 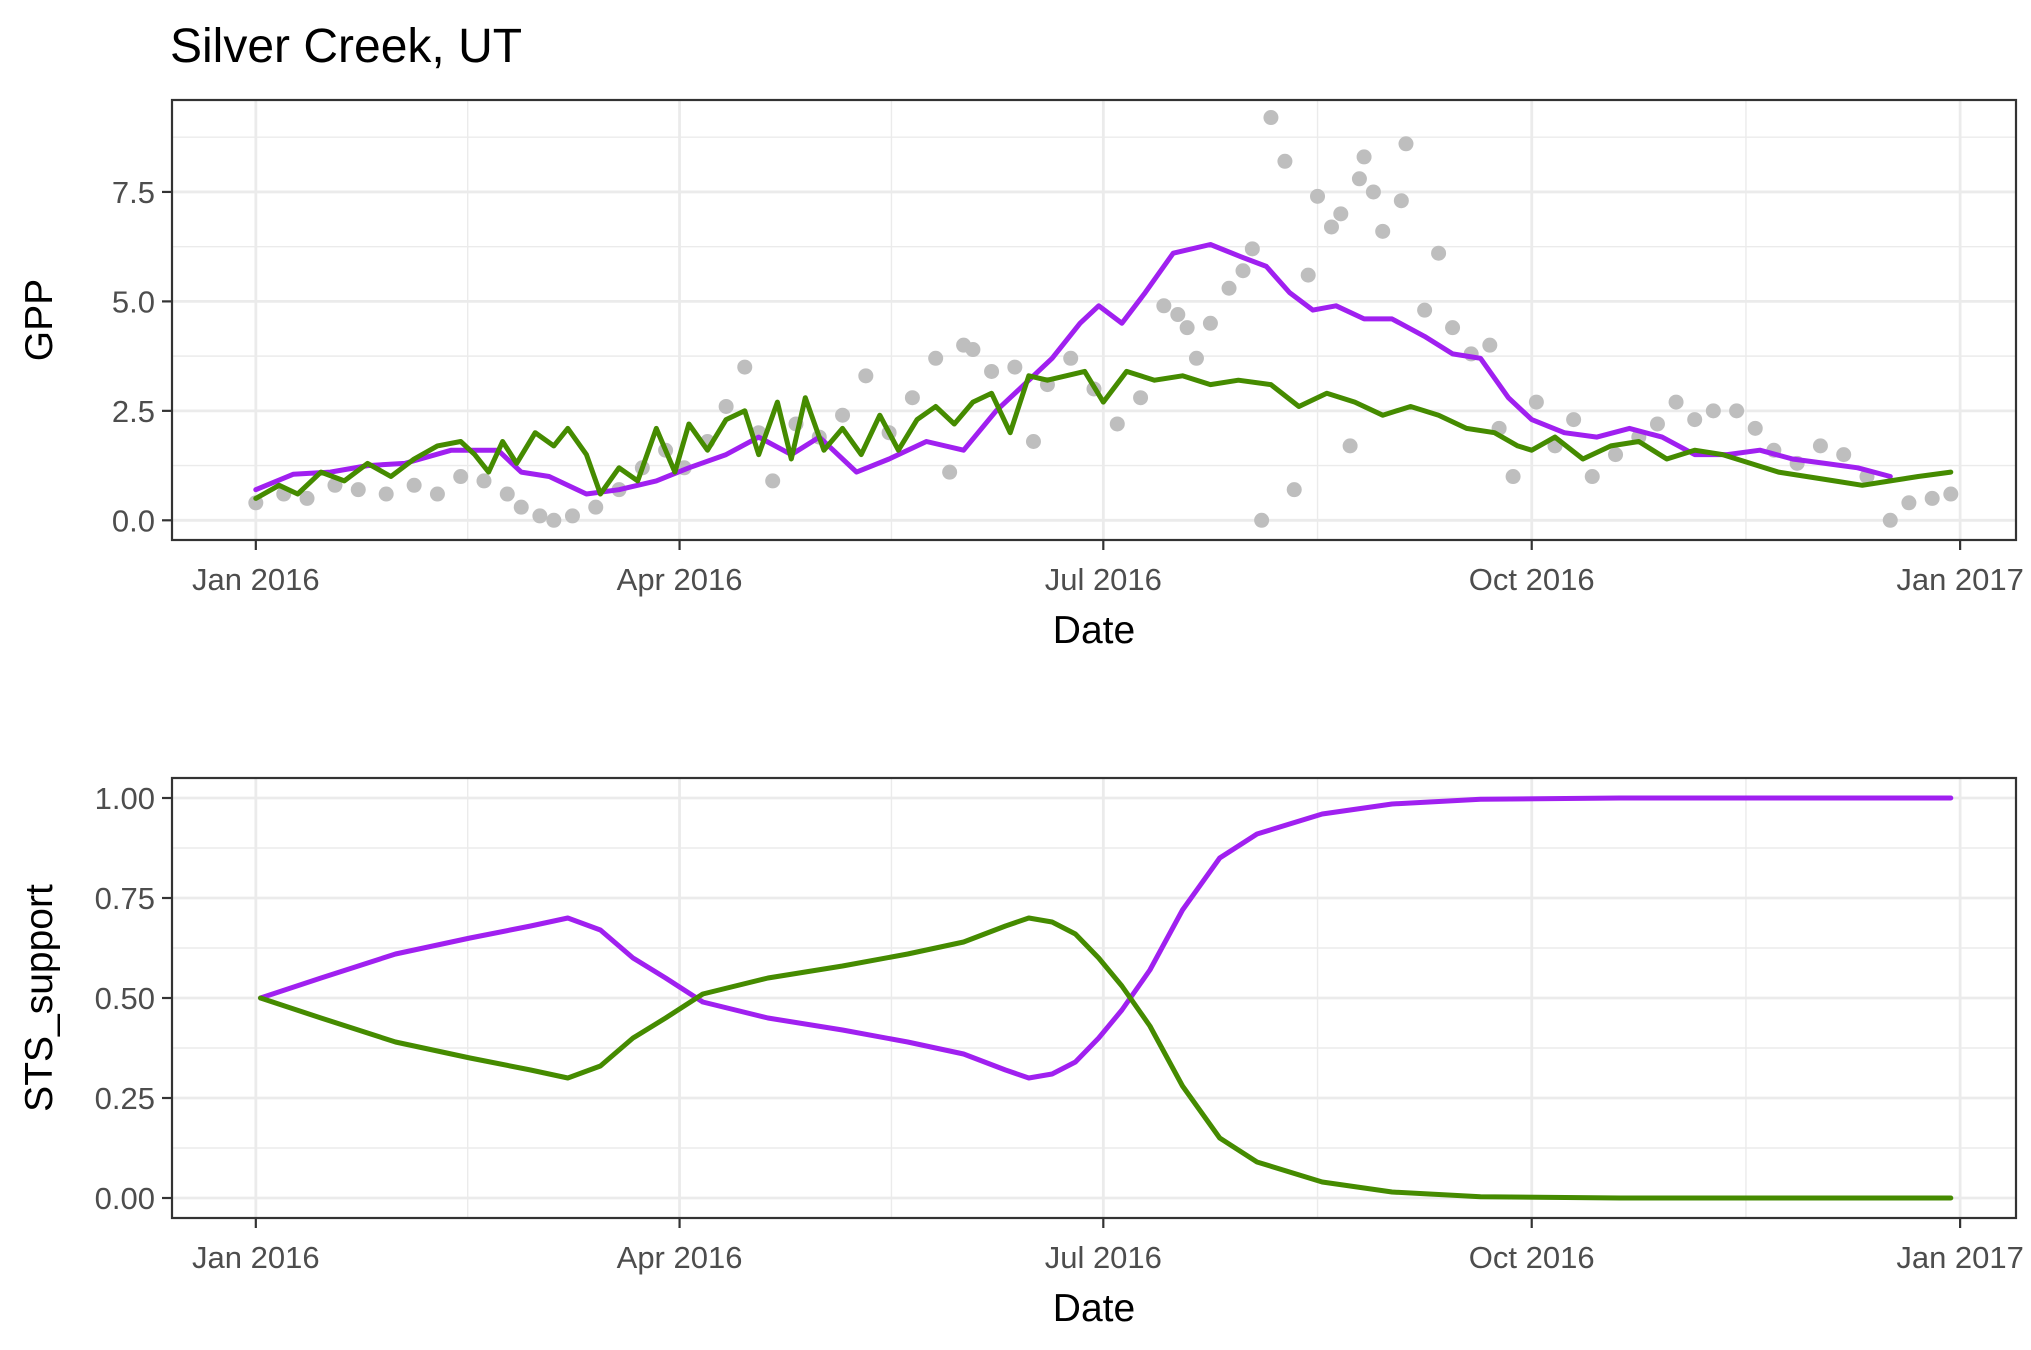 I want to click on y-tick-label-7-5: 7.5, so click(x=133, y=192).